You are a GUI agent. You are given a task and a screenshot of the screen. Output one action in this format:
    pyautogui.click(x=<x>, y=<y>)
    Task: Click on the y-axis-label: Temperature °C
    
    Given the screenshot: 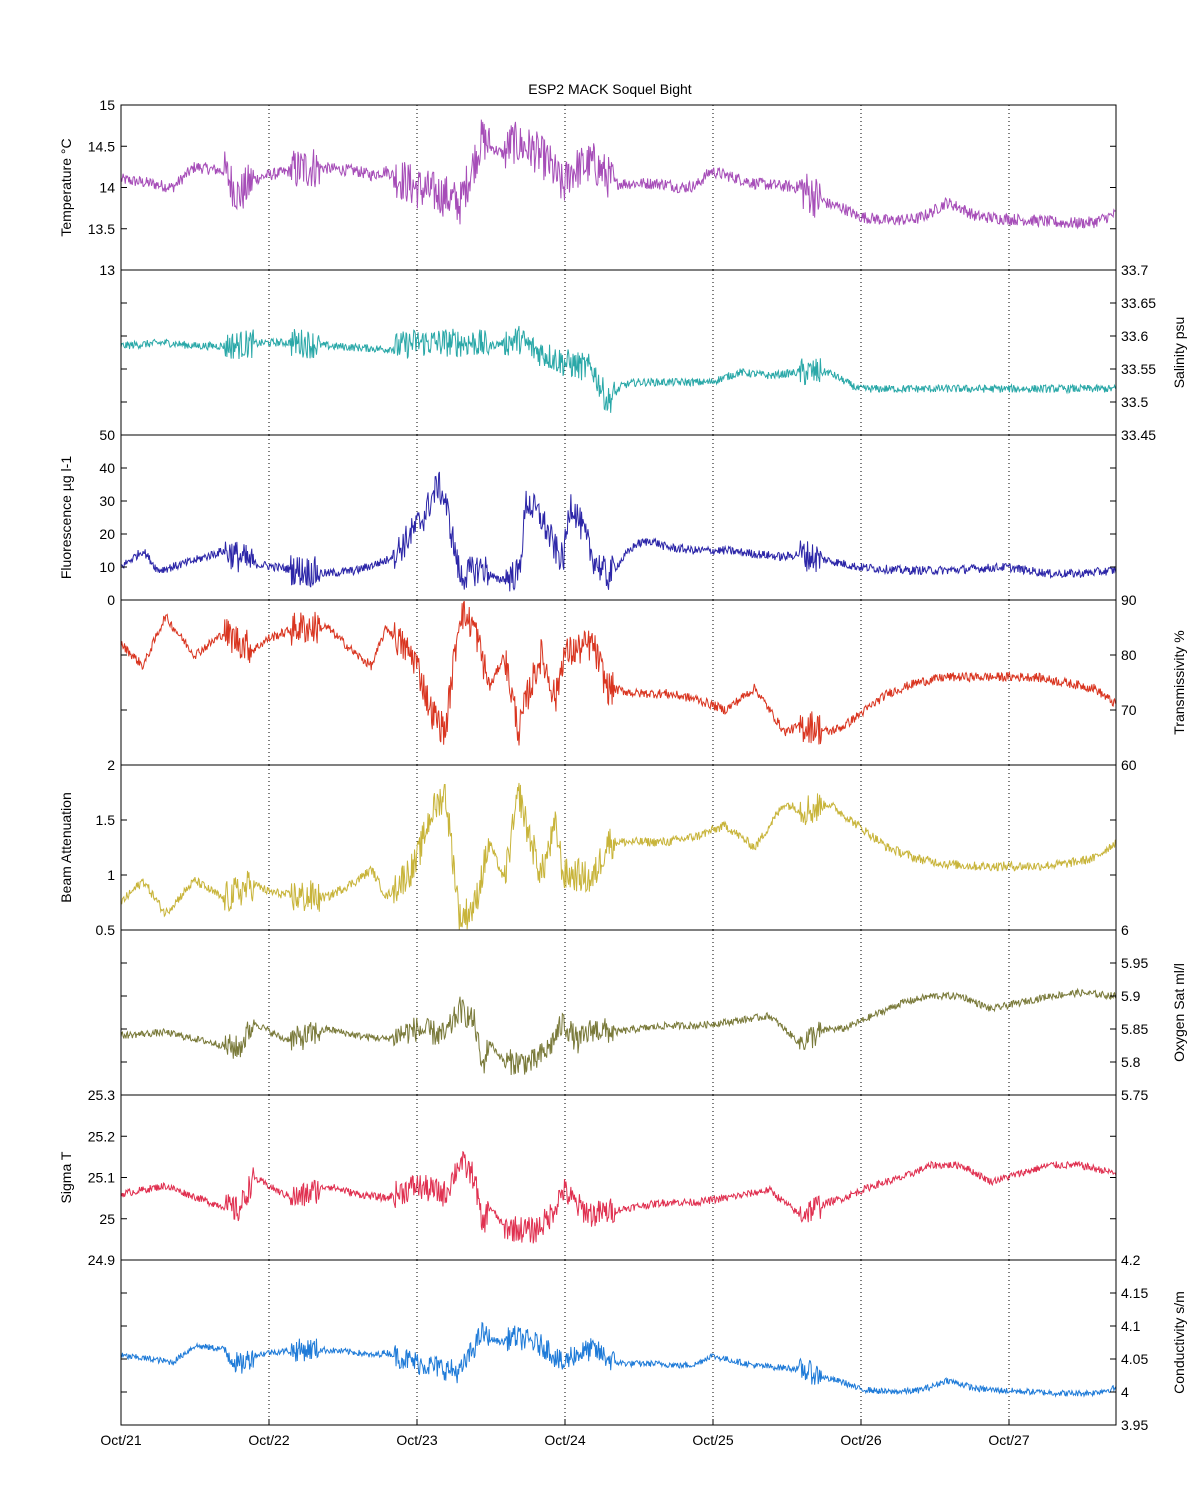 What is the action you would take?
    pyautogui.click(x=66, y=187)
    